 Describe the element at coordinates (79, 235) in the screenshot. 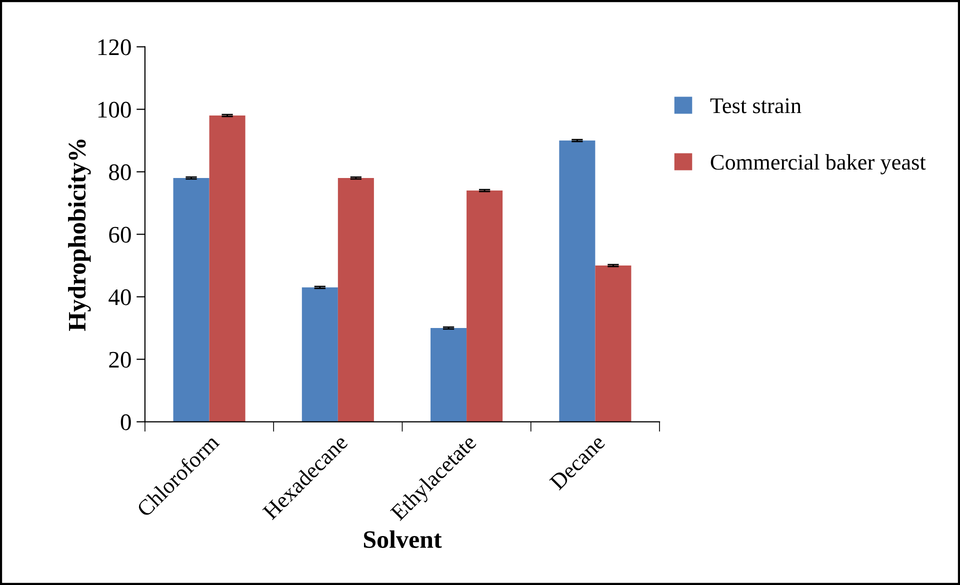

I see `y-axis-title: Hydrophobicity%` at that location.